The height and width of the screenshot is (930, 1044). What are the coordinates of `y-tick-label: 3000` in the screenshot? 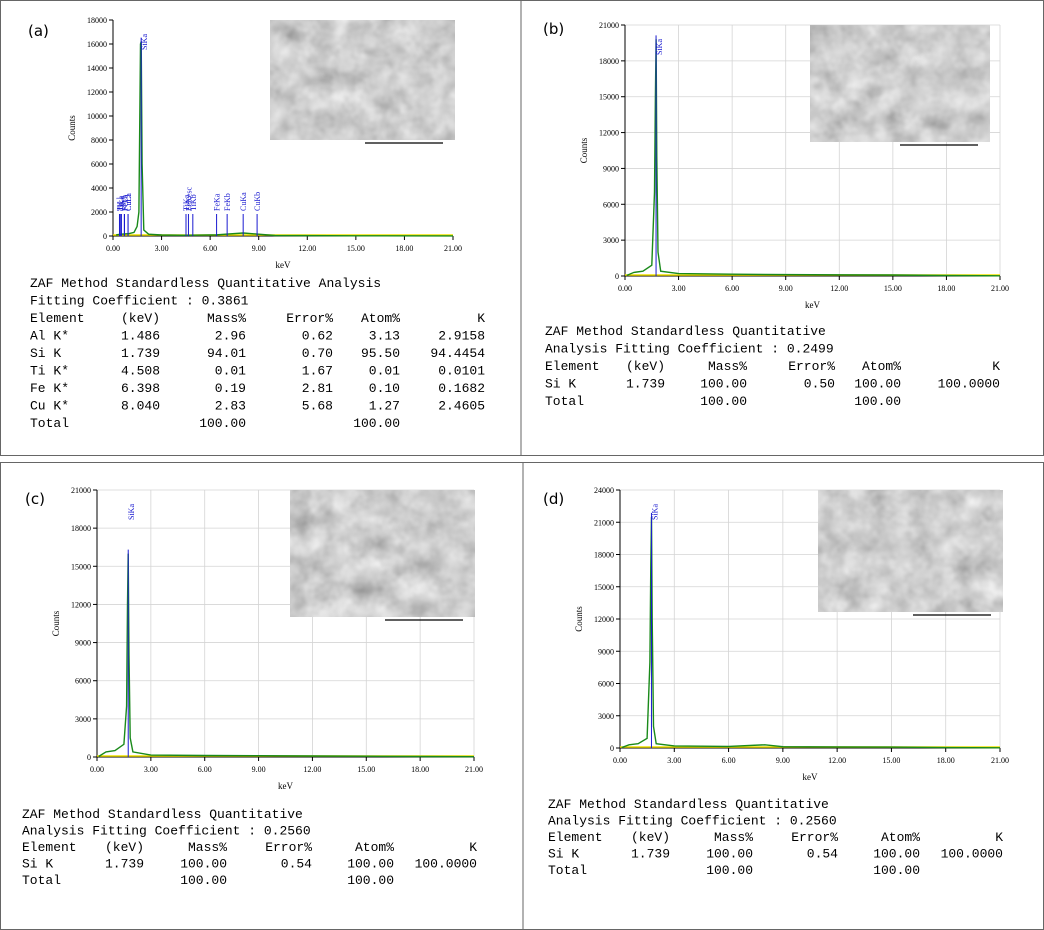 It's located at (606, 716).